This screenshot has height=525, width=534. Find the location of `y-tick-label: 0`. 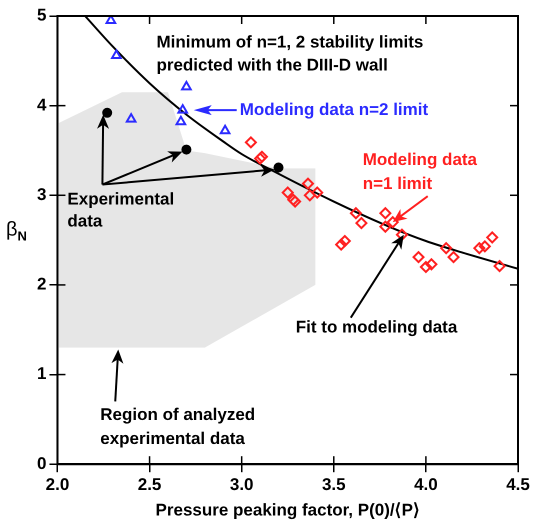

y-tick-label: 0 is located at coordinates (41, 463).